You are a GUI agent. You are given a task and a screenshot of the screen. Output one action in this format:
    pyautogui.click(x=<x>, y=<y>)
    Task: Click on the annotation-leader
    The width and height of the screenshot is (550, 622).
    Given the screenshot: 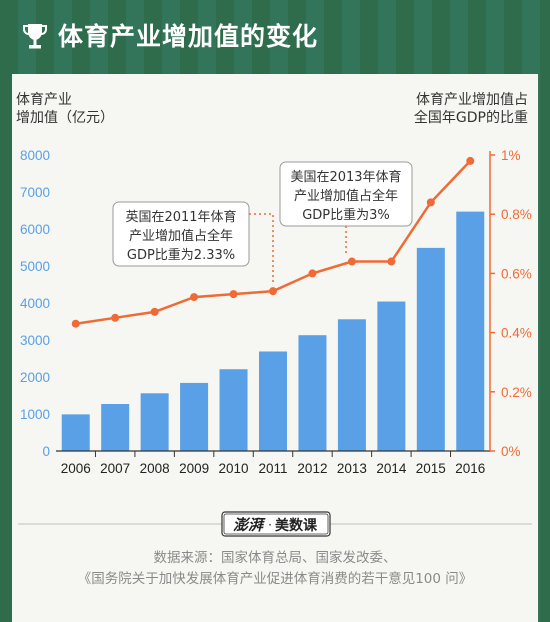 What is the action you would take?
    pyautogui.click(x=261, y=249)
    